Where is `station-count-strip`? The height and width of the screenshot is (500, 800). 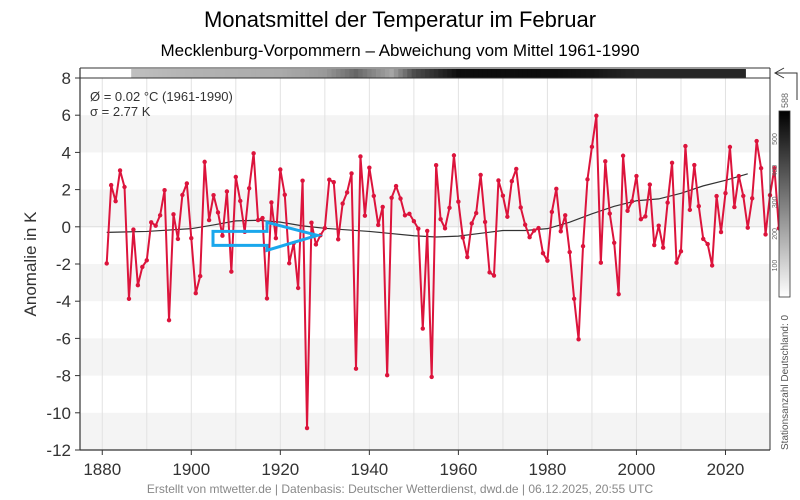
station-count-strip is located at coordinates (438, 73).